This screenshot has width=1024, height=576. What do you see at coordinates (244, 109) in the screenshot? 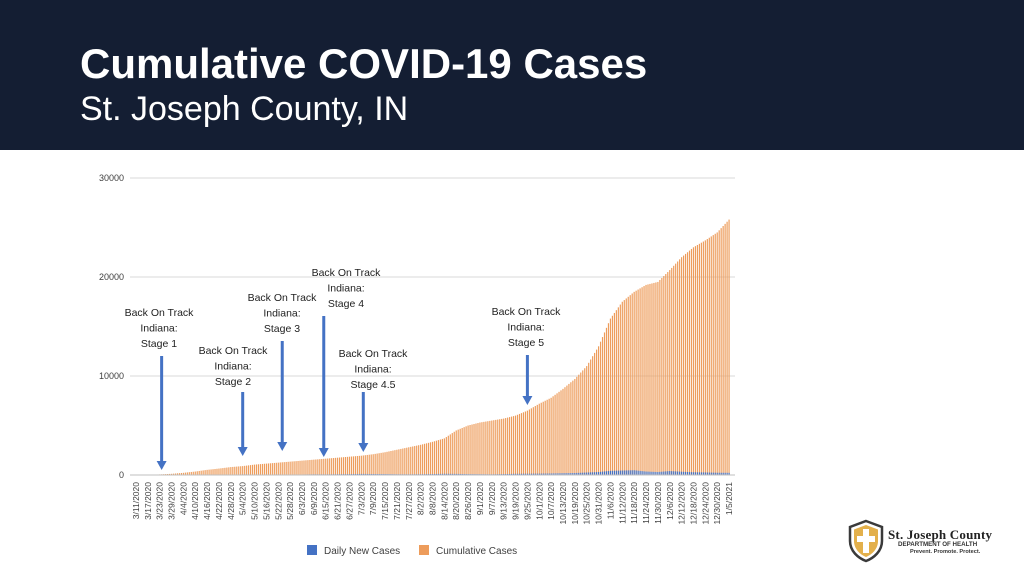
I see `page-subtitle: St. Joseph County, IN` at bounding box center [244, 109].